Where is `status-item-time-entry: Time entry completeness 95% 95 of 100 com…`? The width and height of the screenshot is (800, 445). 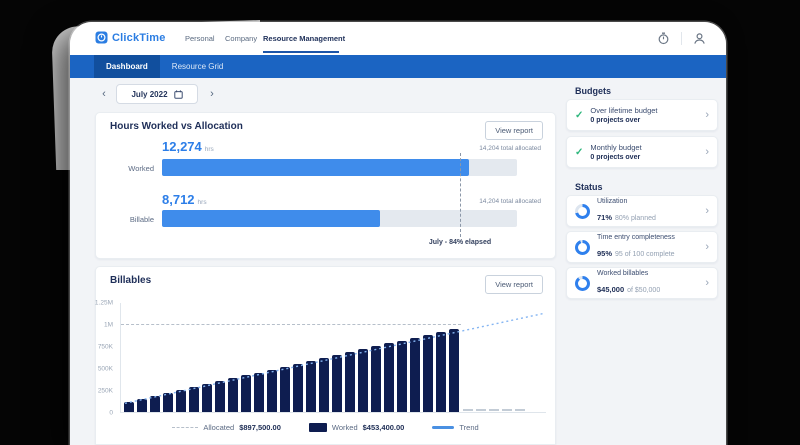 status-item-time-entry: Time entry completeness 95% 95 of 100 com… is located at coordinates (642, 247).